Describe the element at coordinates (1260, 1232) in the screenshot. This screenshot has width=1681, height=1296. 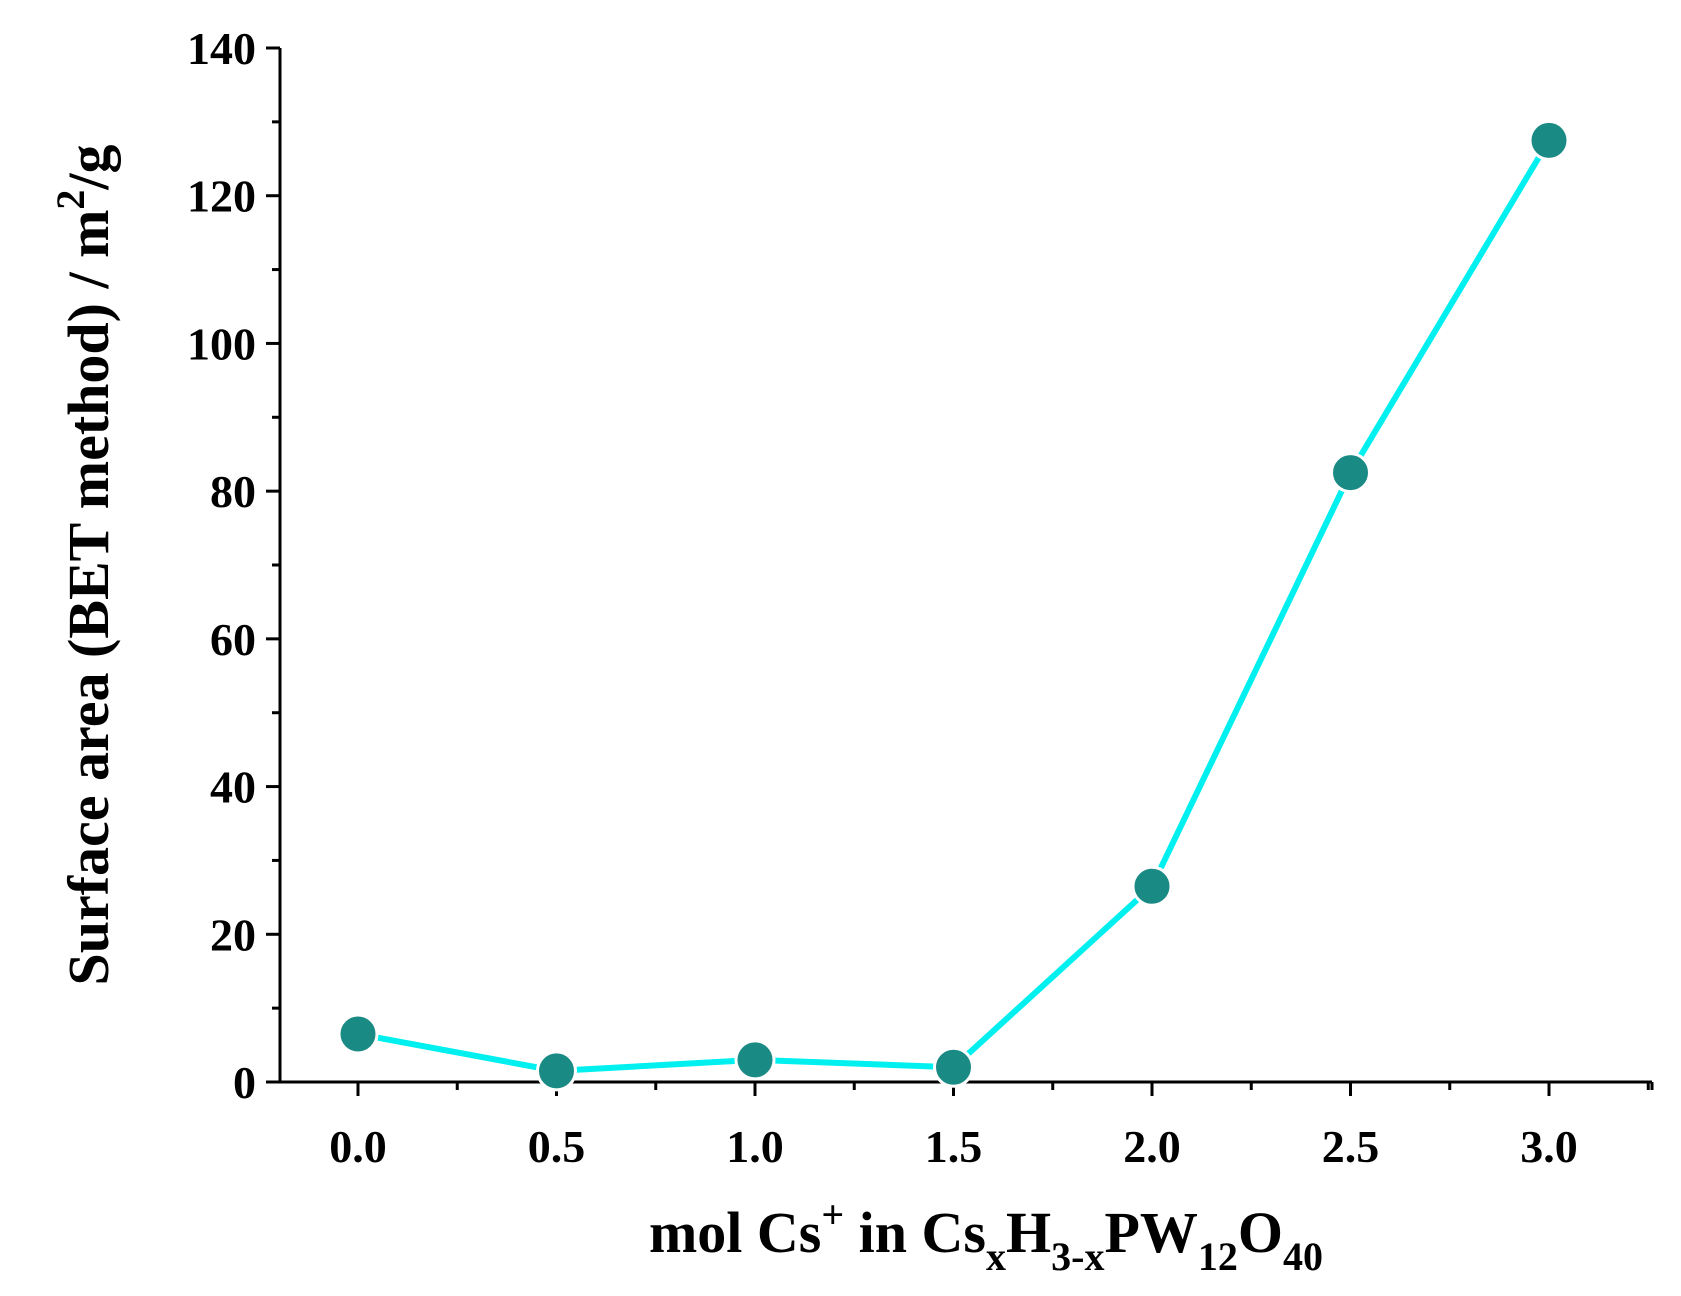
I see `x-axis-title-o: O` at that location.